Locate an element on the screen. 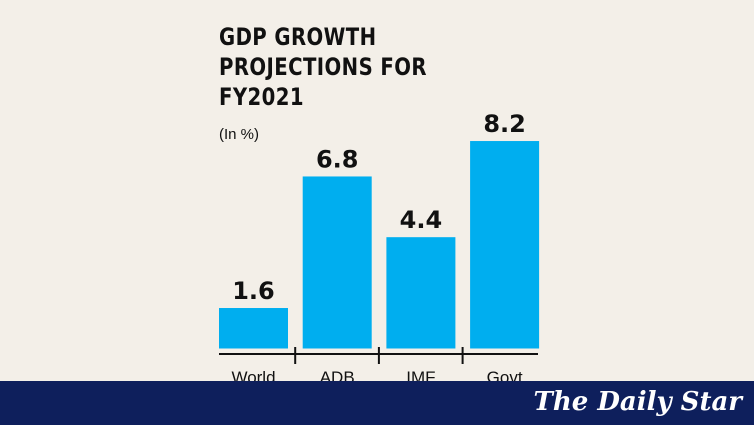  data-label: 8.2 is located at coordinates (504, 124).